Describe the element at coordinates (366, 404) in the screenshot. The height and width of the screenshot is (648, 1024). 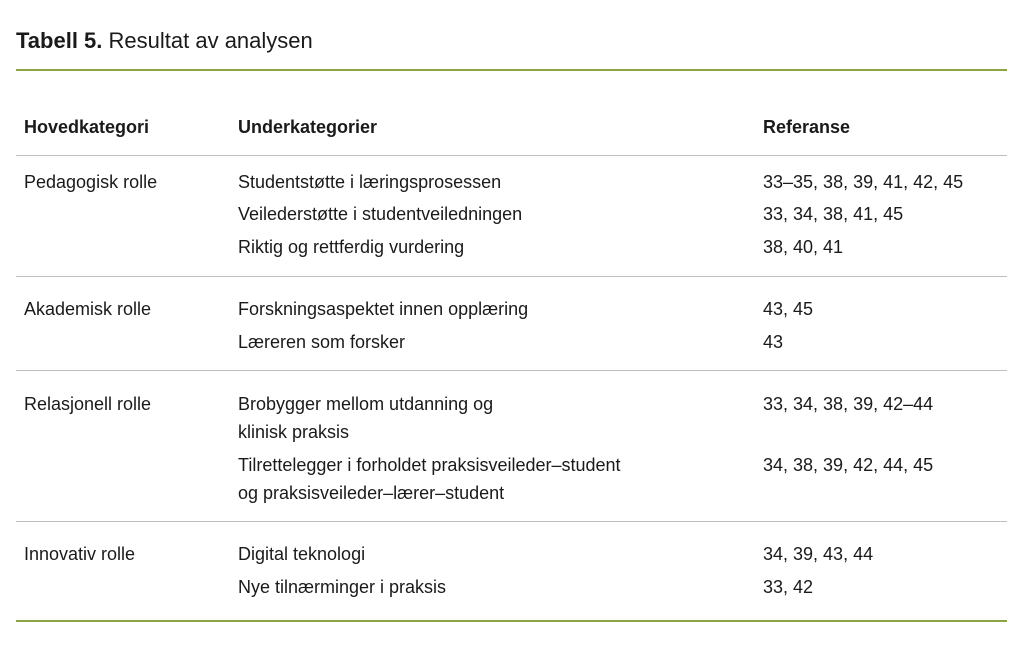
I see `subcategory-cell: Brobygger mellom utdanning og` at that location.